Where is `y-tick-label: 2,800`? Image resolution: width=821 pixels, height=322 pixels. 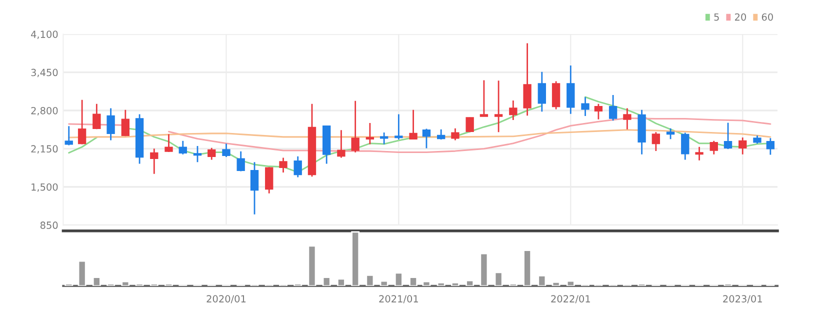 y-tick-label: 2,800 is located at coordinates (44, 111).